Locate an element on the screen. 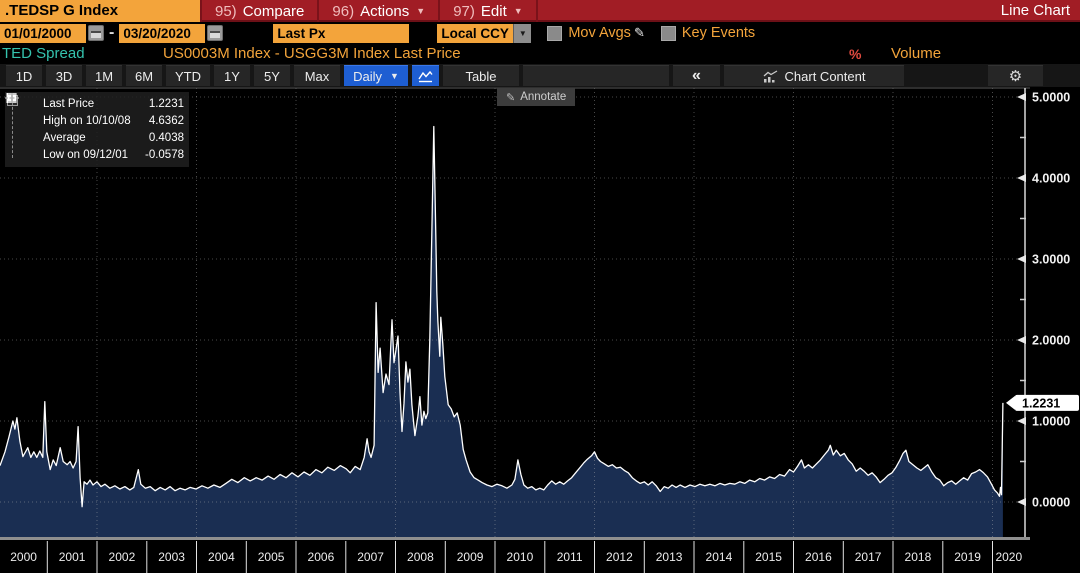 The width and height of the screenshot is (1080, 573). legend-value: 0.4038 is located at coordinates (166, 137).